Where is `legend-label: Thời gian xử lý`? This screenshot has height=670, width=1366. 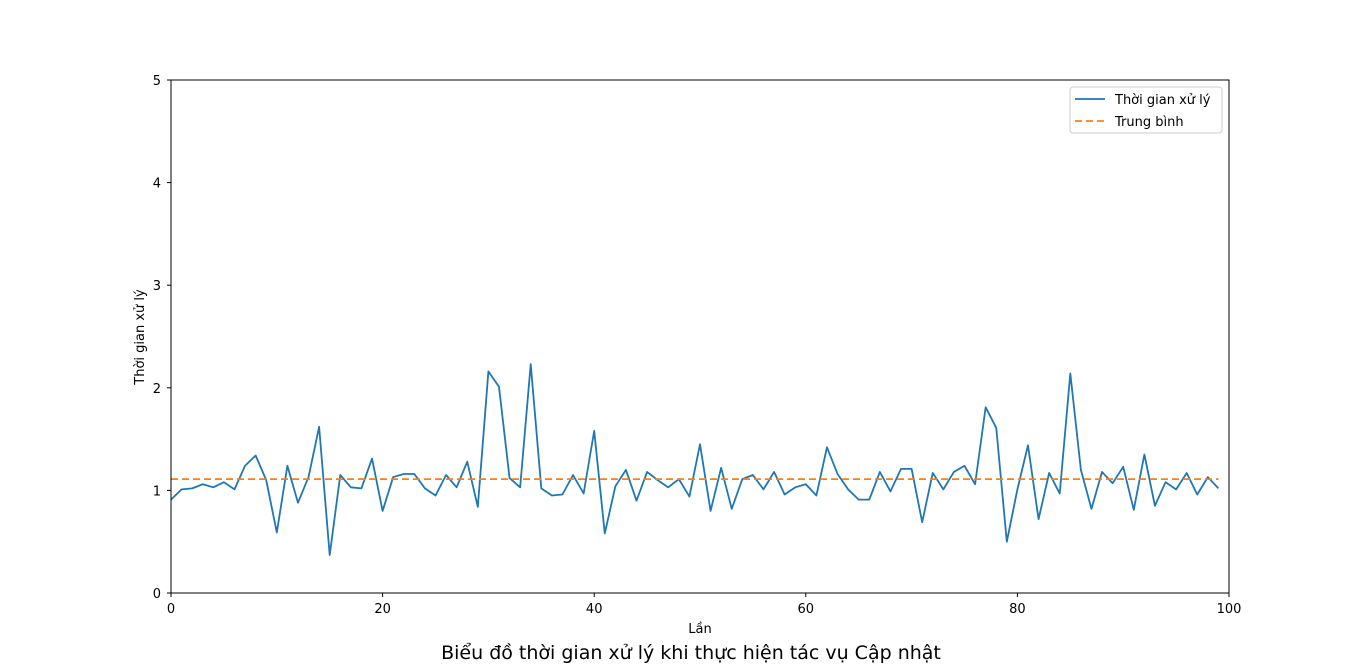
legend-label: Thời gian xử lý is located at coordinates (1162, 100).